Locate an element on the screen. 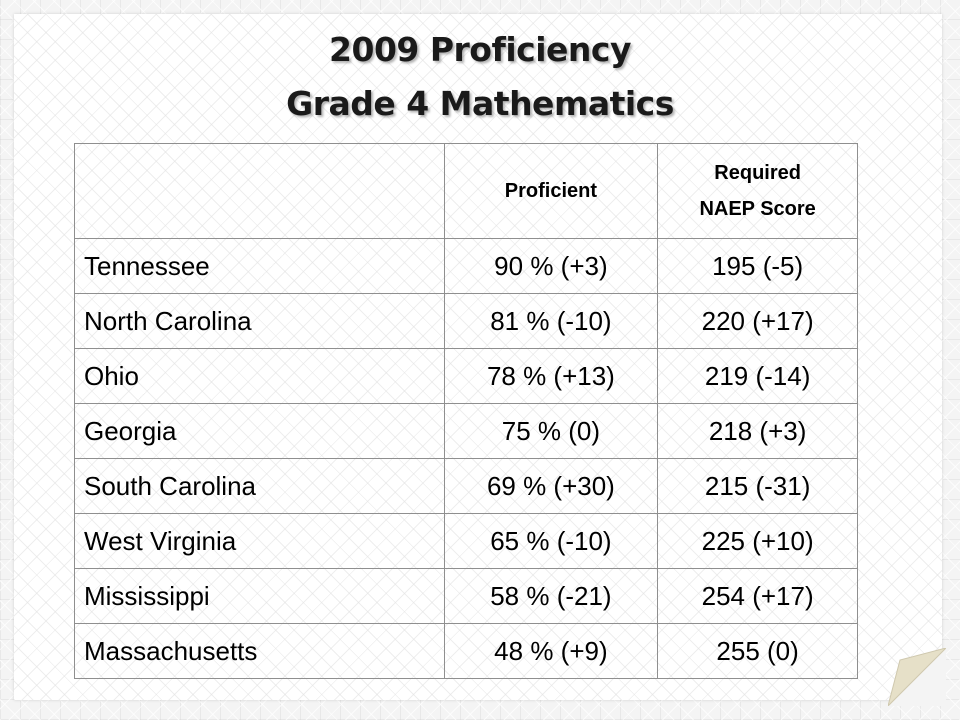 This screenshot has width=960, height=720. table-row: West Virginia 65 % (-10) 225 (+10) is located at coordinates (466, 541).